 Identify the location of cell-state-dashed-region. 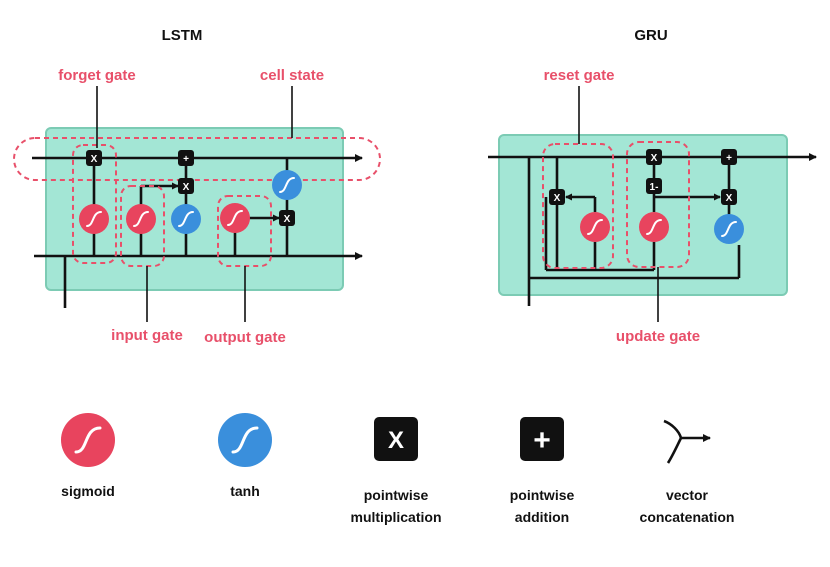
(197, 159).